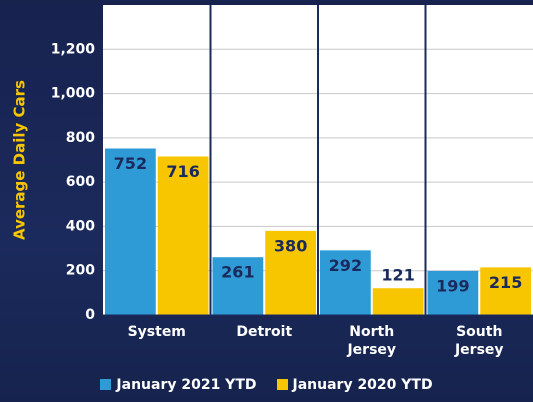  Describe the element at coordinates (73, 94) in the screenshot. I see `y-tick-label: 1,000` at that location.